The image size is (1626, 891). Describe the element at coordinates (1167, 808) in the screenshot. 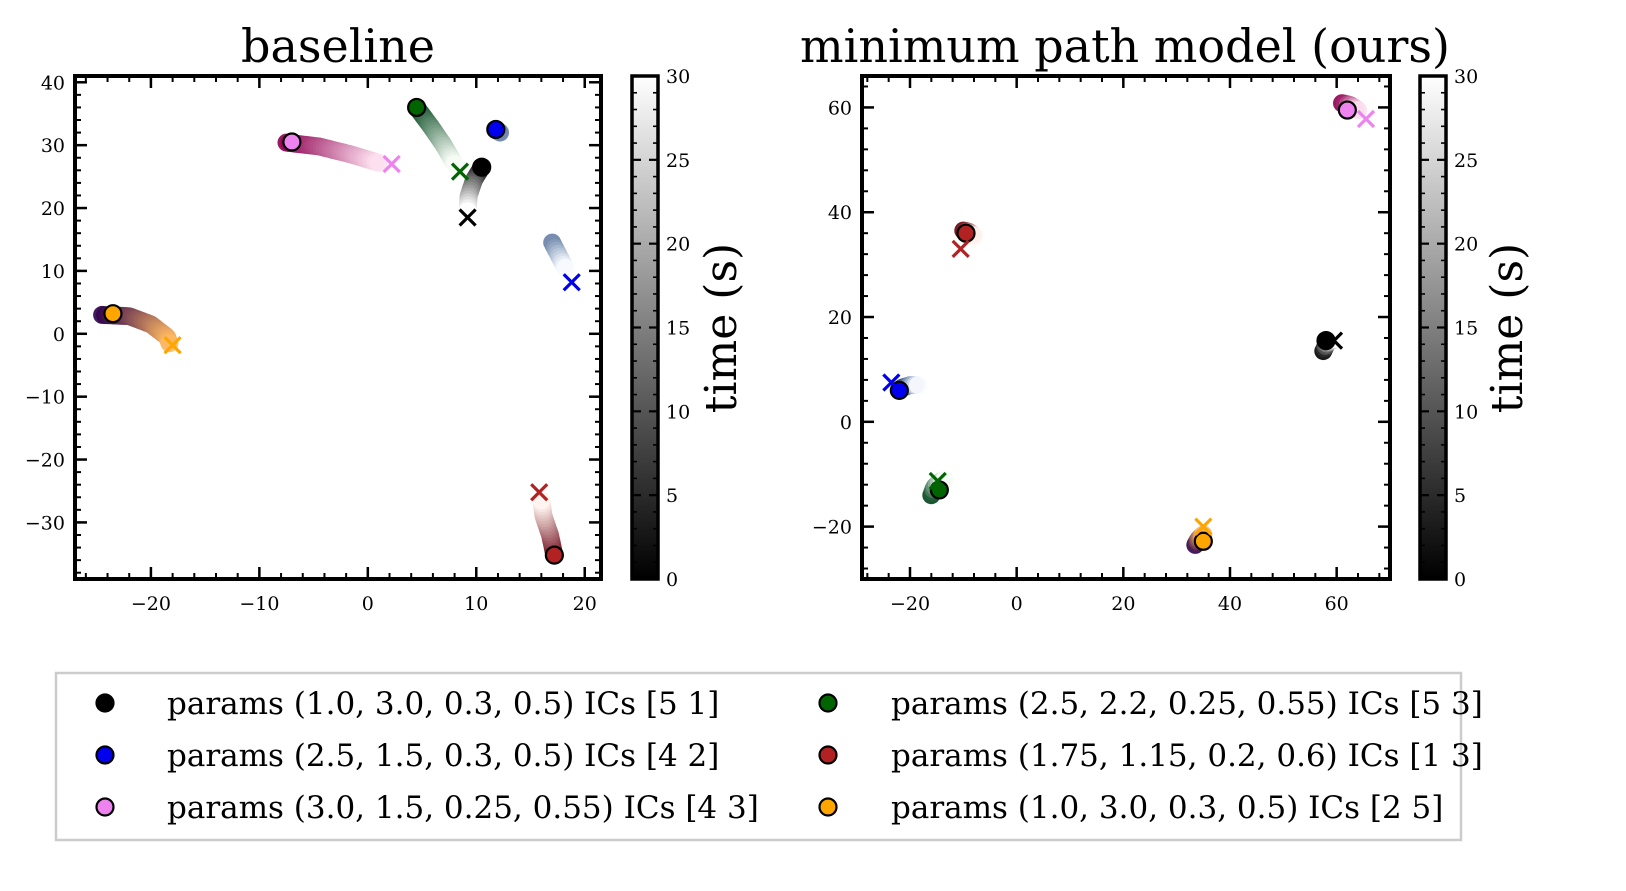

I see `legend-label: params (1.0, 3.0, 0.3, 0.5) ICs [2 5]` at that location.